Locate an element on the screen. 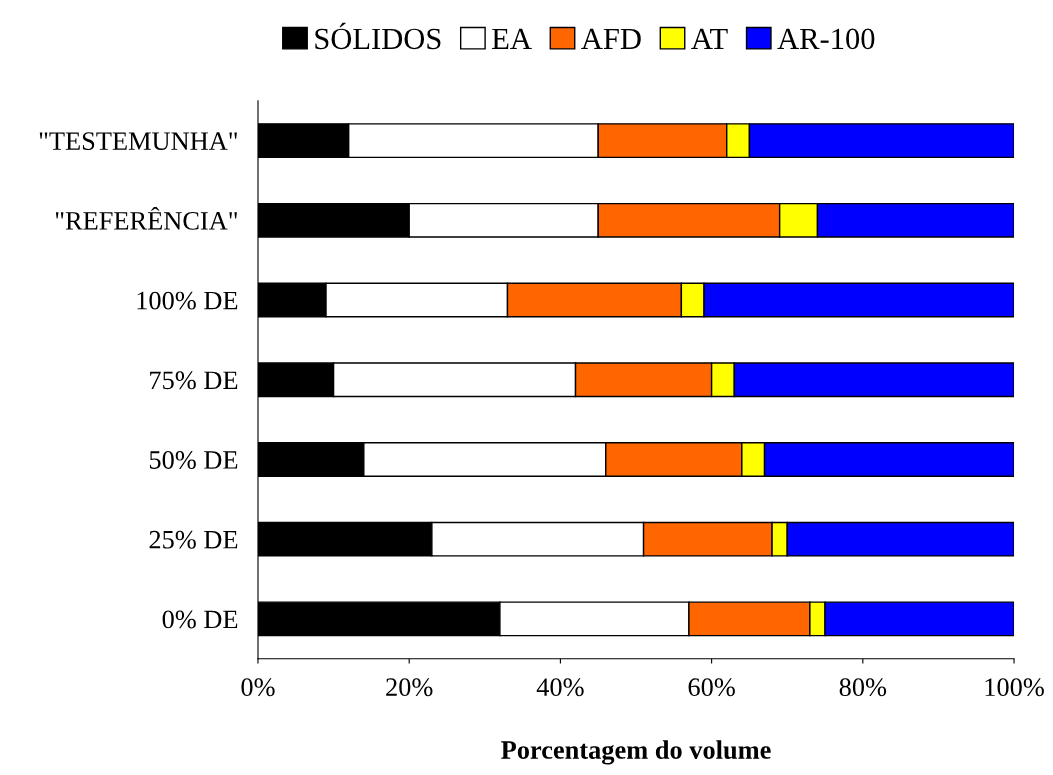 The image size is (1053, 775). y-tick-label: 100% DE is located at coordinates (187, 300).